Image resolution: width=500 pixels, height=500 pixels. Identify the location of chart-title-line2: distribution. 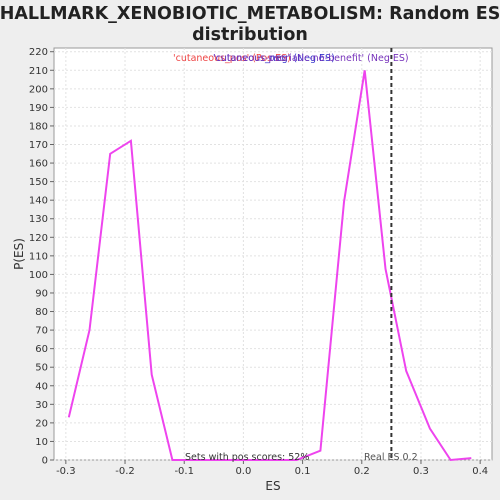
(250, 35).